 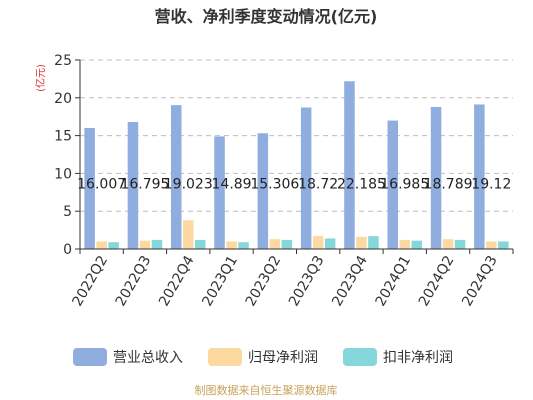 What do you see at coordinates (266, 16) in the screenshot?
I see `chart-title: 营收、净利季度变动情况(亿元)` at bounding box center [266, 16].